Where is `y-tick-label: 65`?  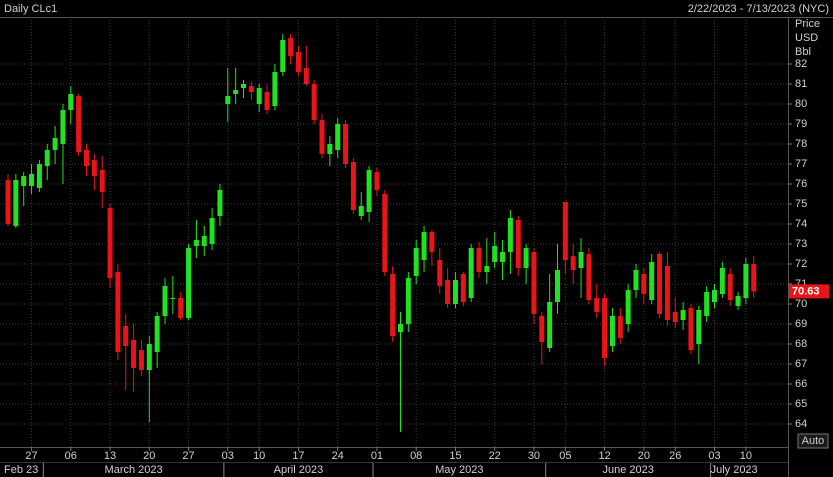
y-tick-label: 65 is located at coordinates (801, 404).